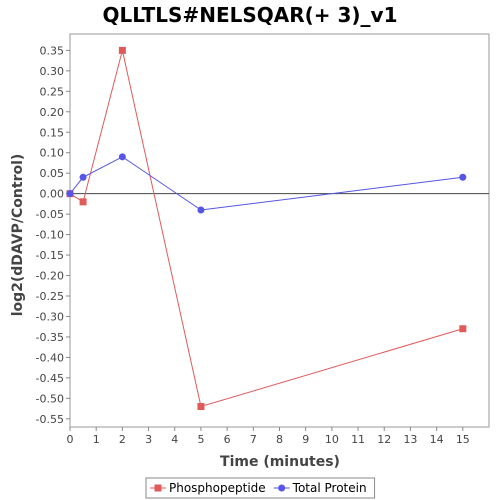 The image size is (500, 500). I want to click on chart-title: QLLTLS#NELSQAR(+ 3)_v1, so click(249, 15).